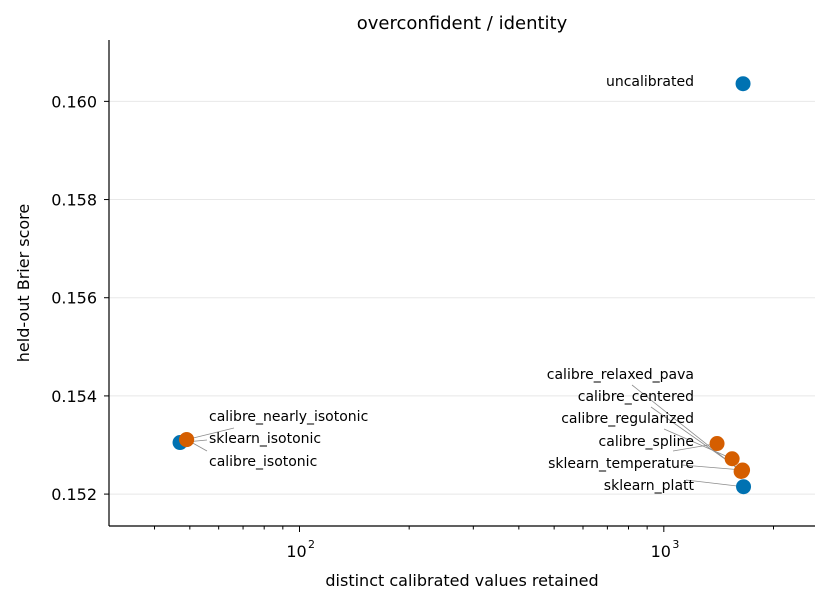  I want to click on y-tick-label: 0.152, so click(74, 494).